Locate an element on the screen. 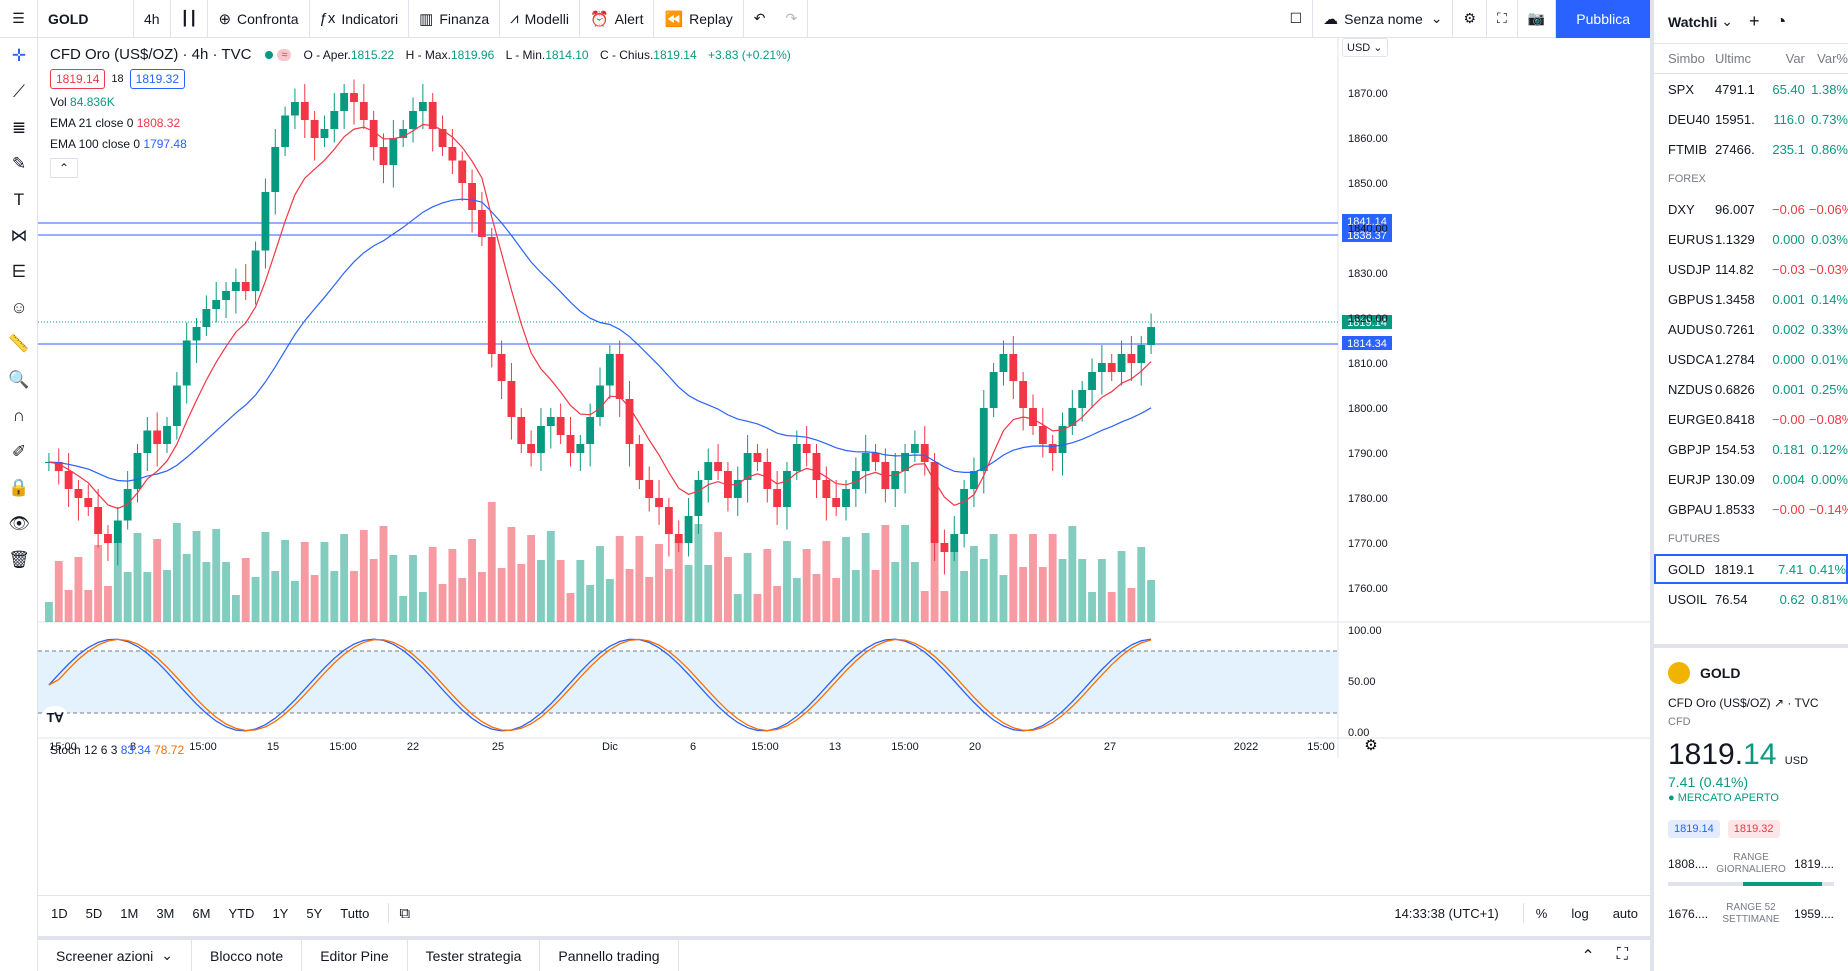 Image resolution: width=1848 pixels, height=971 pixels. watchlist-row-deu40: DEU40 15951. 116.0 0.73% is located at coordinates (1751, 119).